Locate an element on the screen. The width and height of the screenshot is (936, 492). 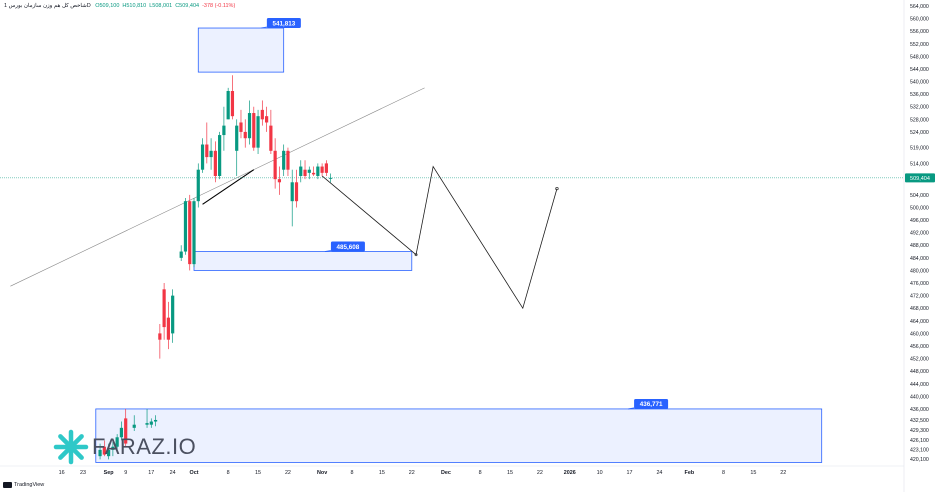
time-tick-label: Dec is located at coordinates (446, 473).